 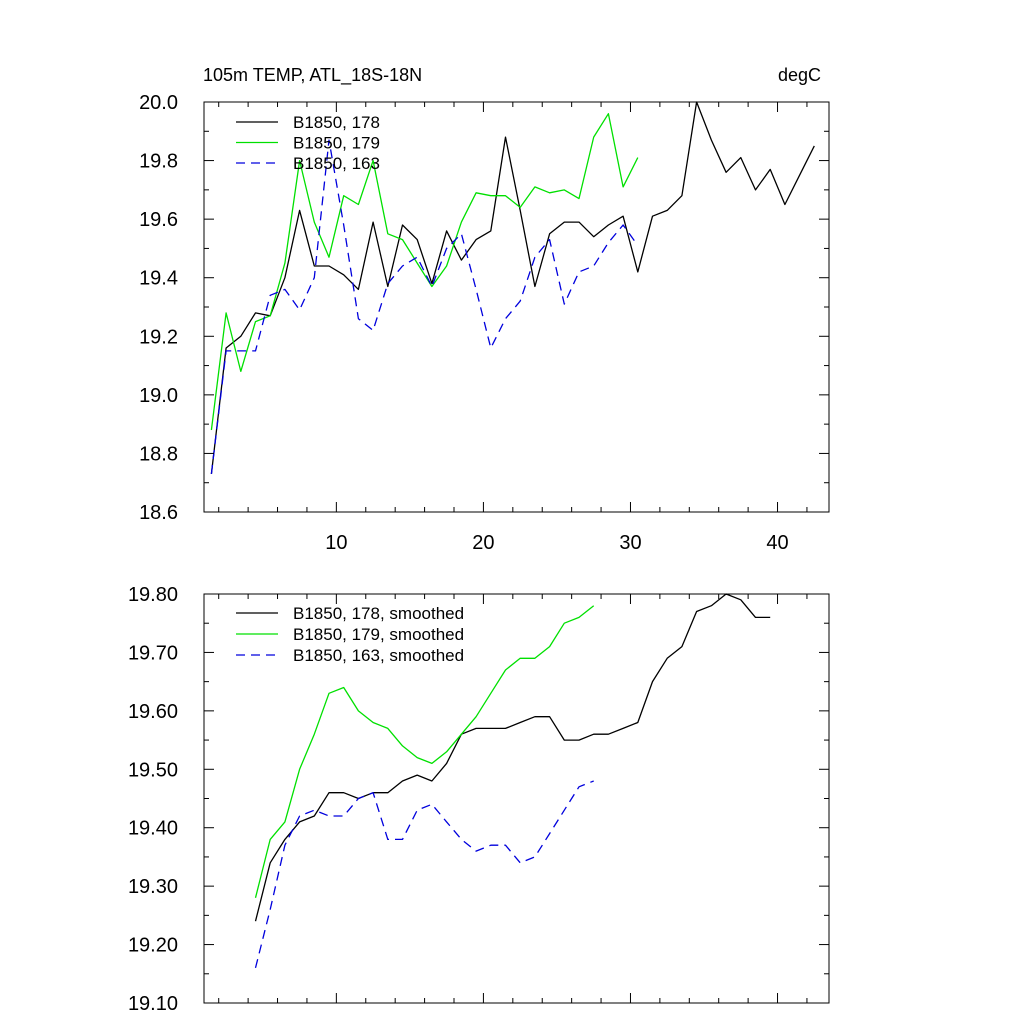 I want to click on bottom-y-tick-label: 19.10, so click(x=153, y=1004).